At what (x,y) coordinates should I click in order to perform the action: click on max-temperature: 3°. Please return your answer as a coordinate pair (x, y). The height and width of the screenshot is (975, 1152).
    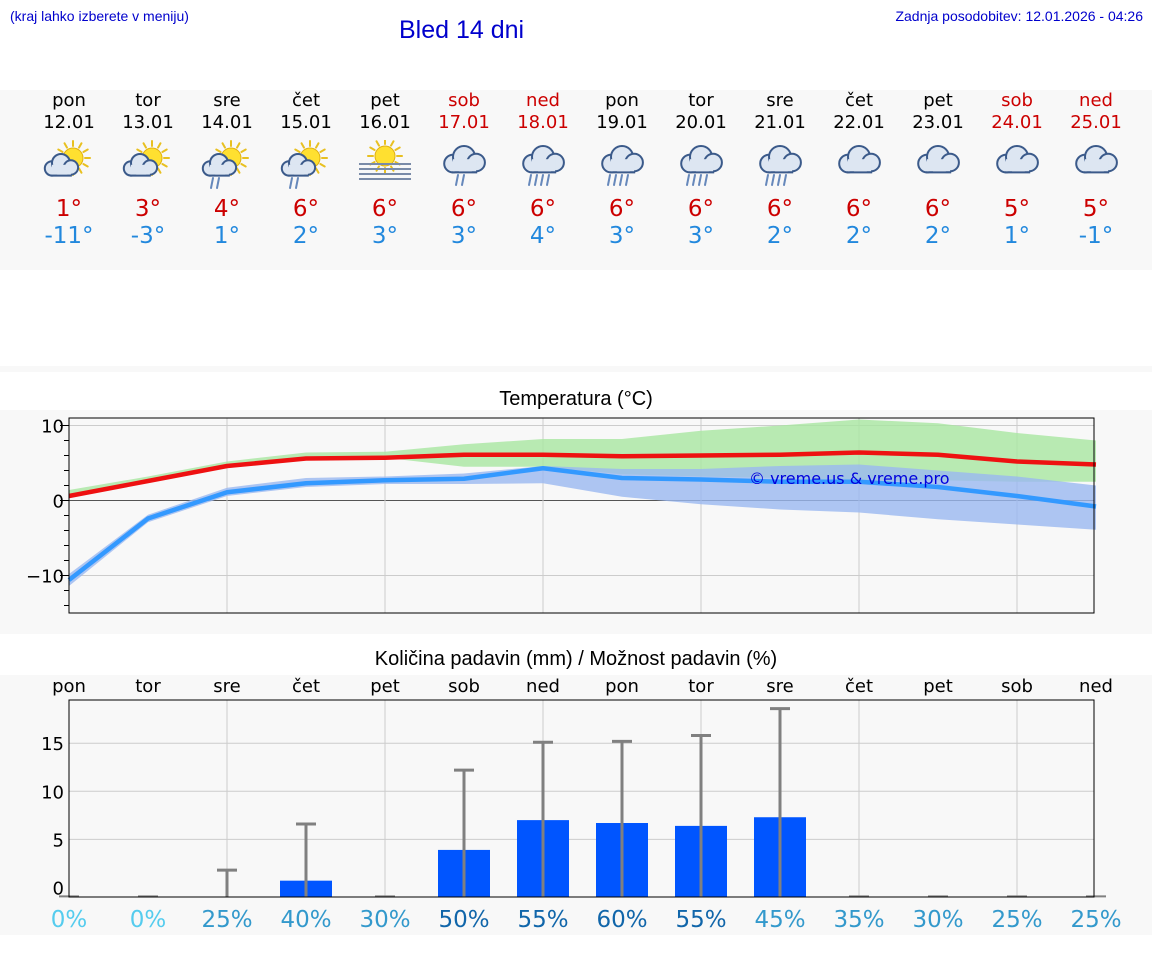
    Looking at the image, I should click on (148, 209).